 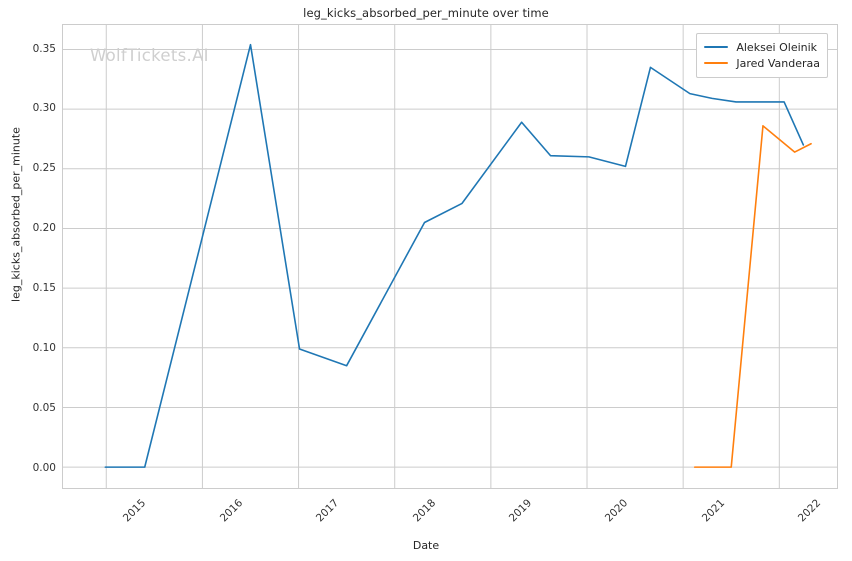 I want to click on x-tick-label: 2021, so click(x=713, y=511).